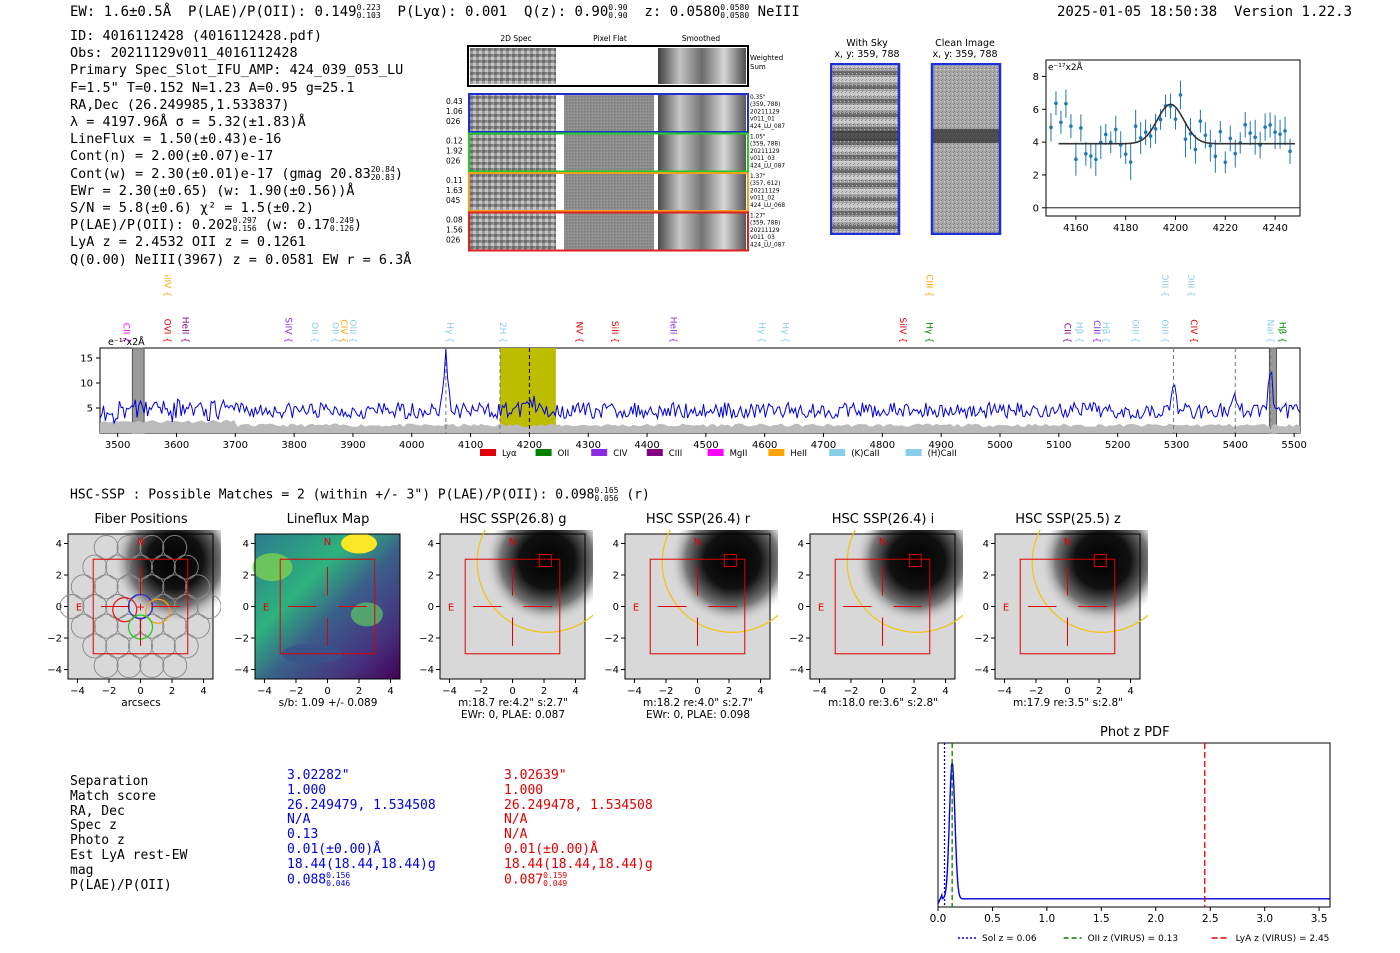 Image resolution: width=1400 pixels, height=953 pixels. What do you see at coordinates (535, 775) in the screenshot?
I see `match-value-m2: 3.02639"` at bounding box center [535, 775].